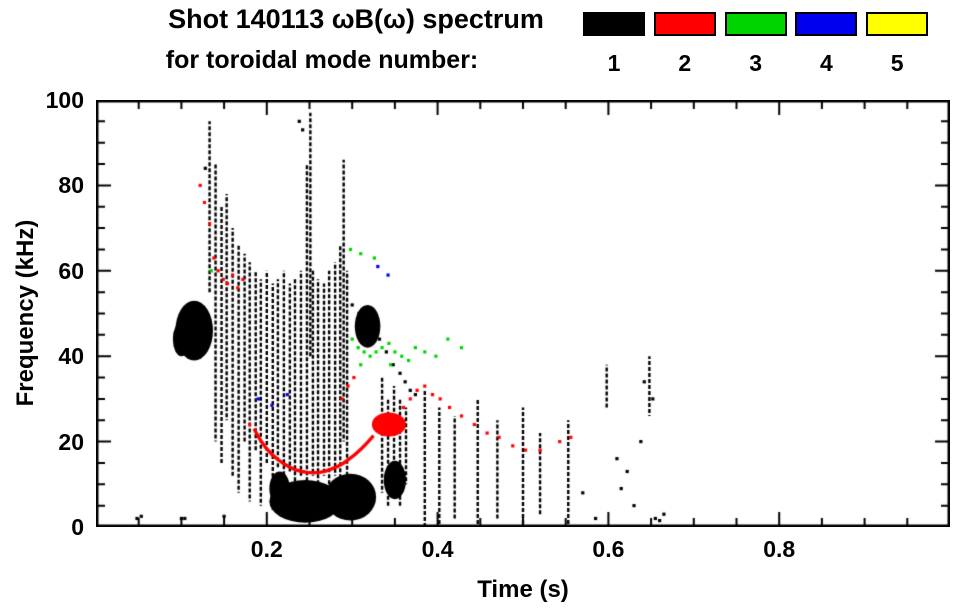 The width and height of the screenshot is (963, 615). I want to click on x-tick-label: 0.2, so click(266, 549).